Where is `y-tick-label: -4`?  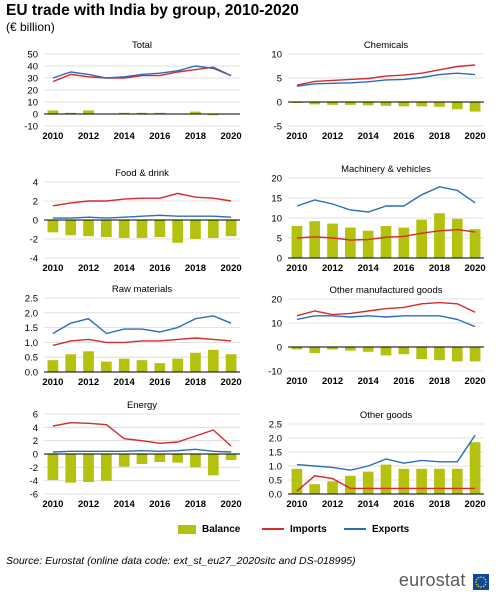
y-tick-label: -4 is located at coordinates (34, 259).